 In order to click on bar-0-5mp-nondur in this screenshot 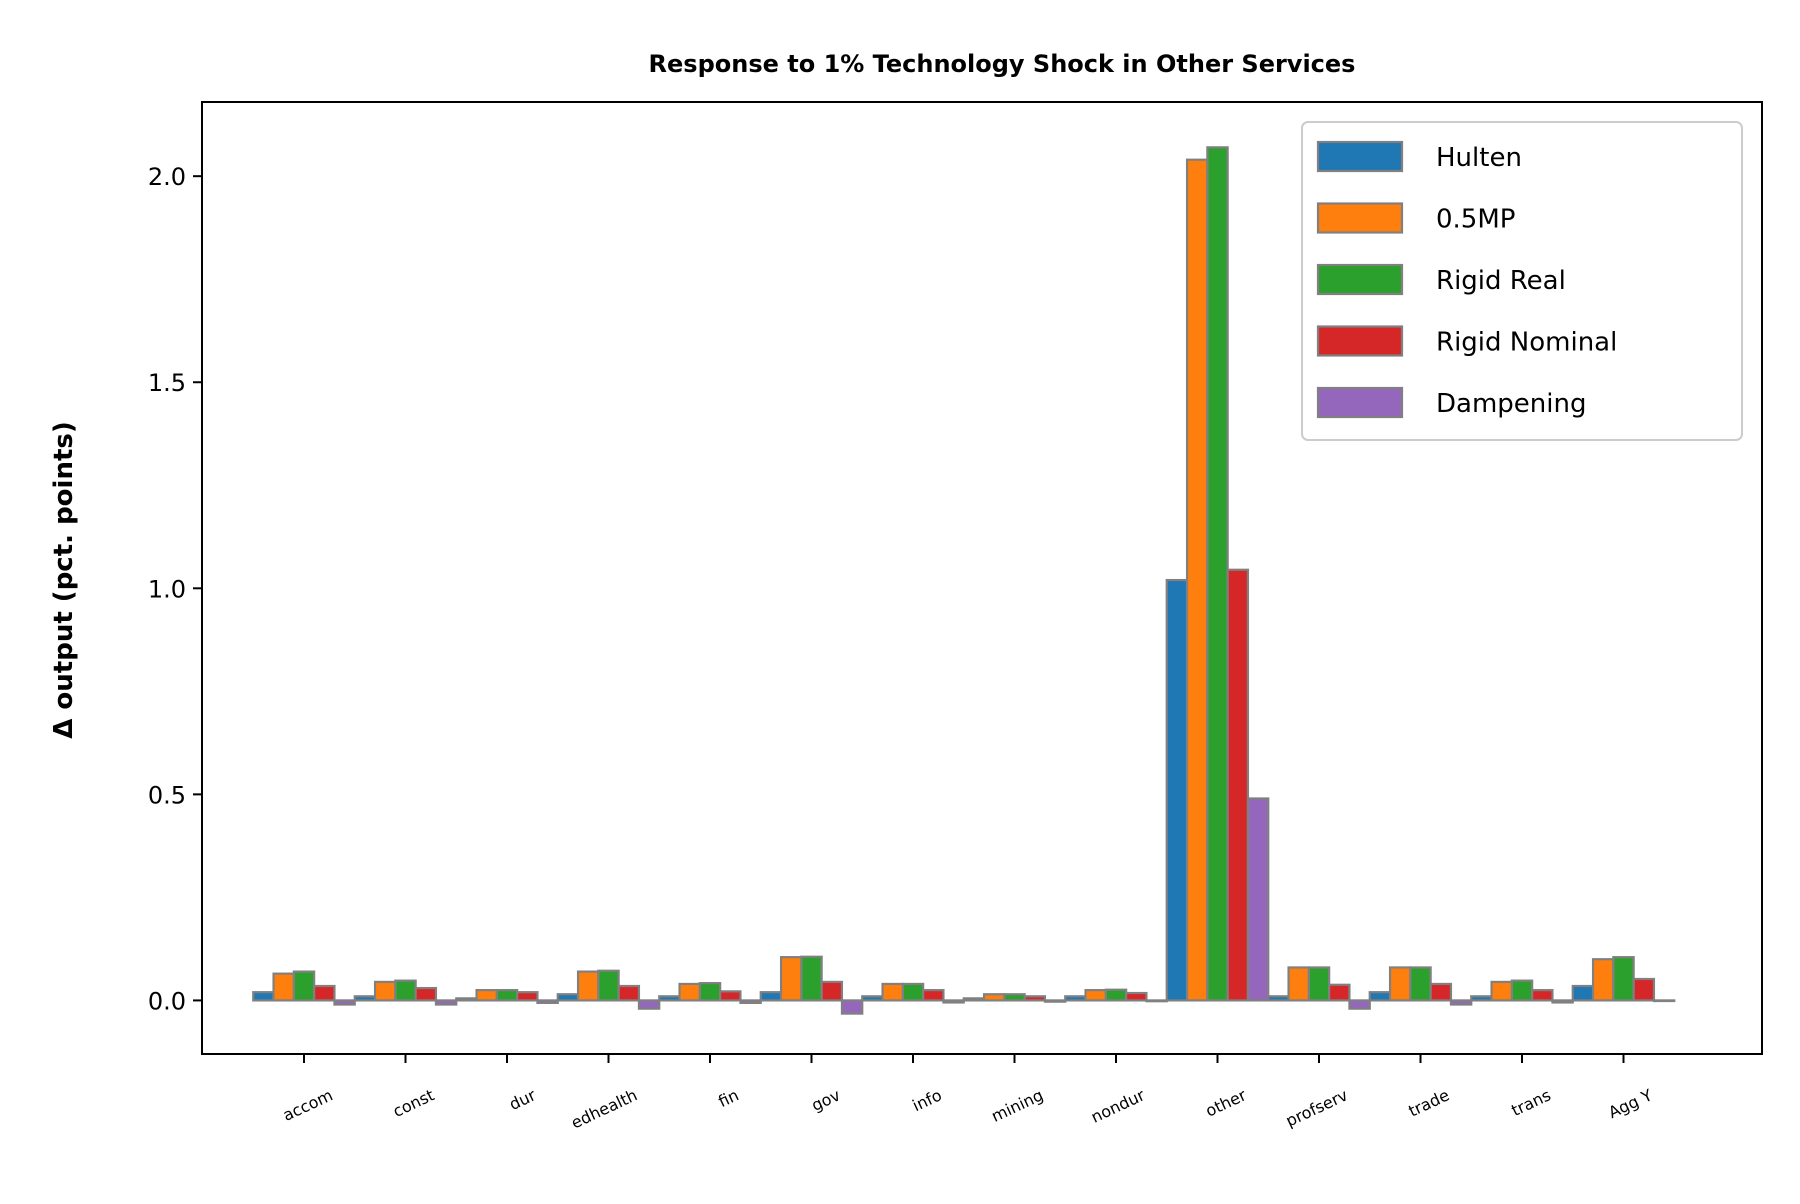, I will do `click(1095, 995)`.